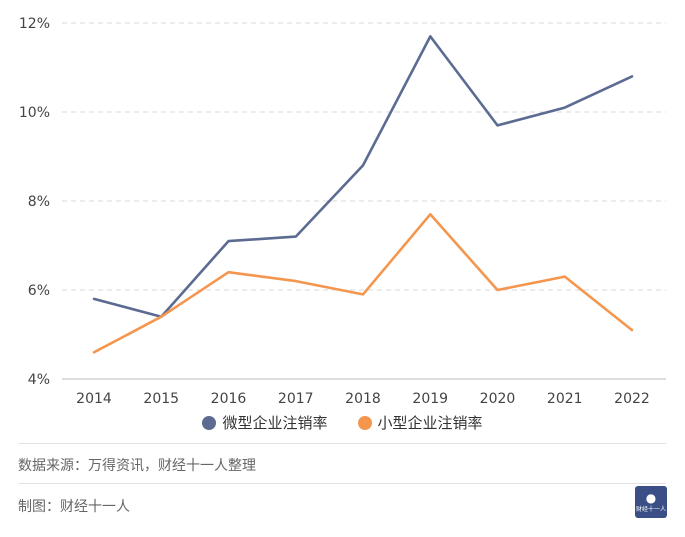 The image size is (685, 537). Describe the element at coordinates (632, 399) in the screenshot. I see `x-tick-label: 2022` at that location.